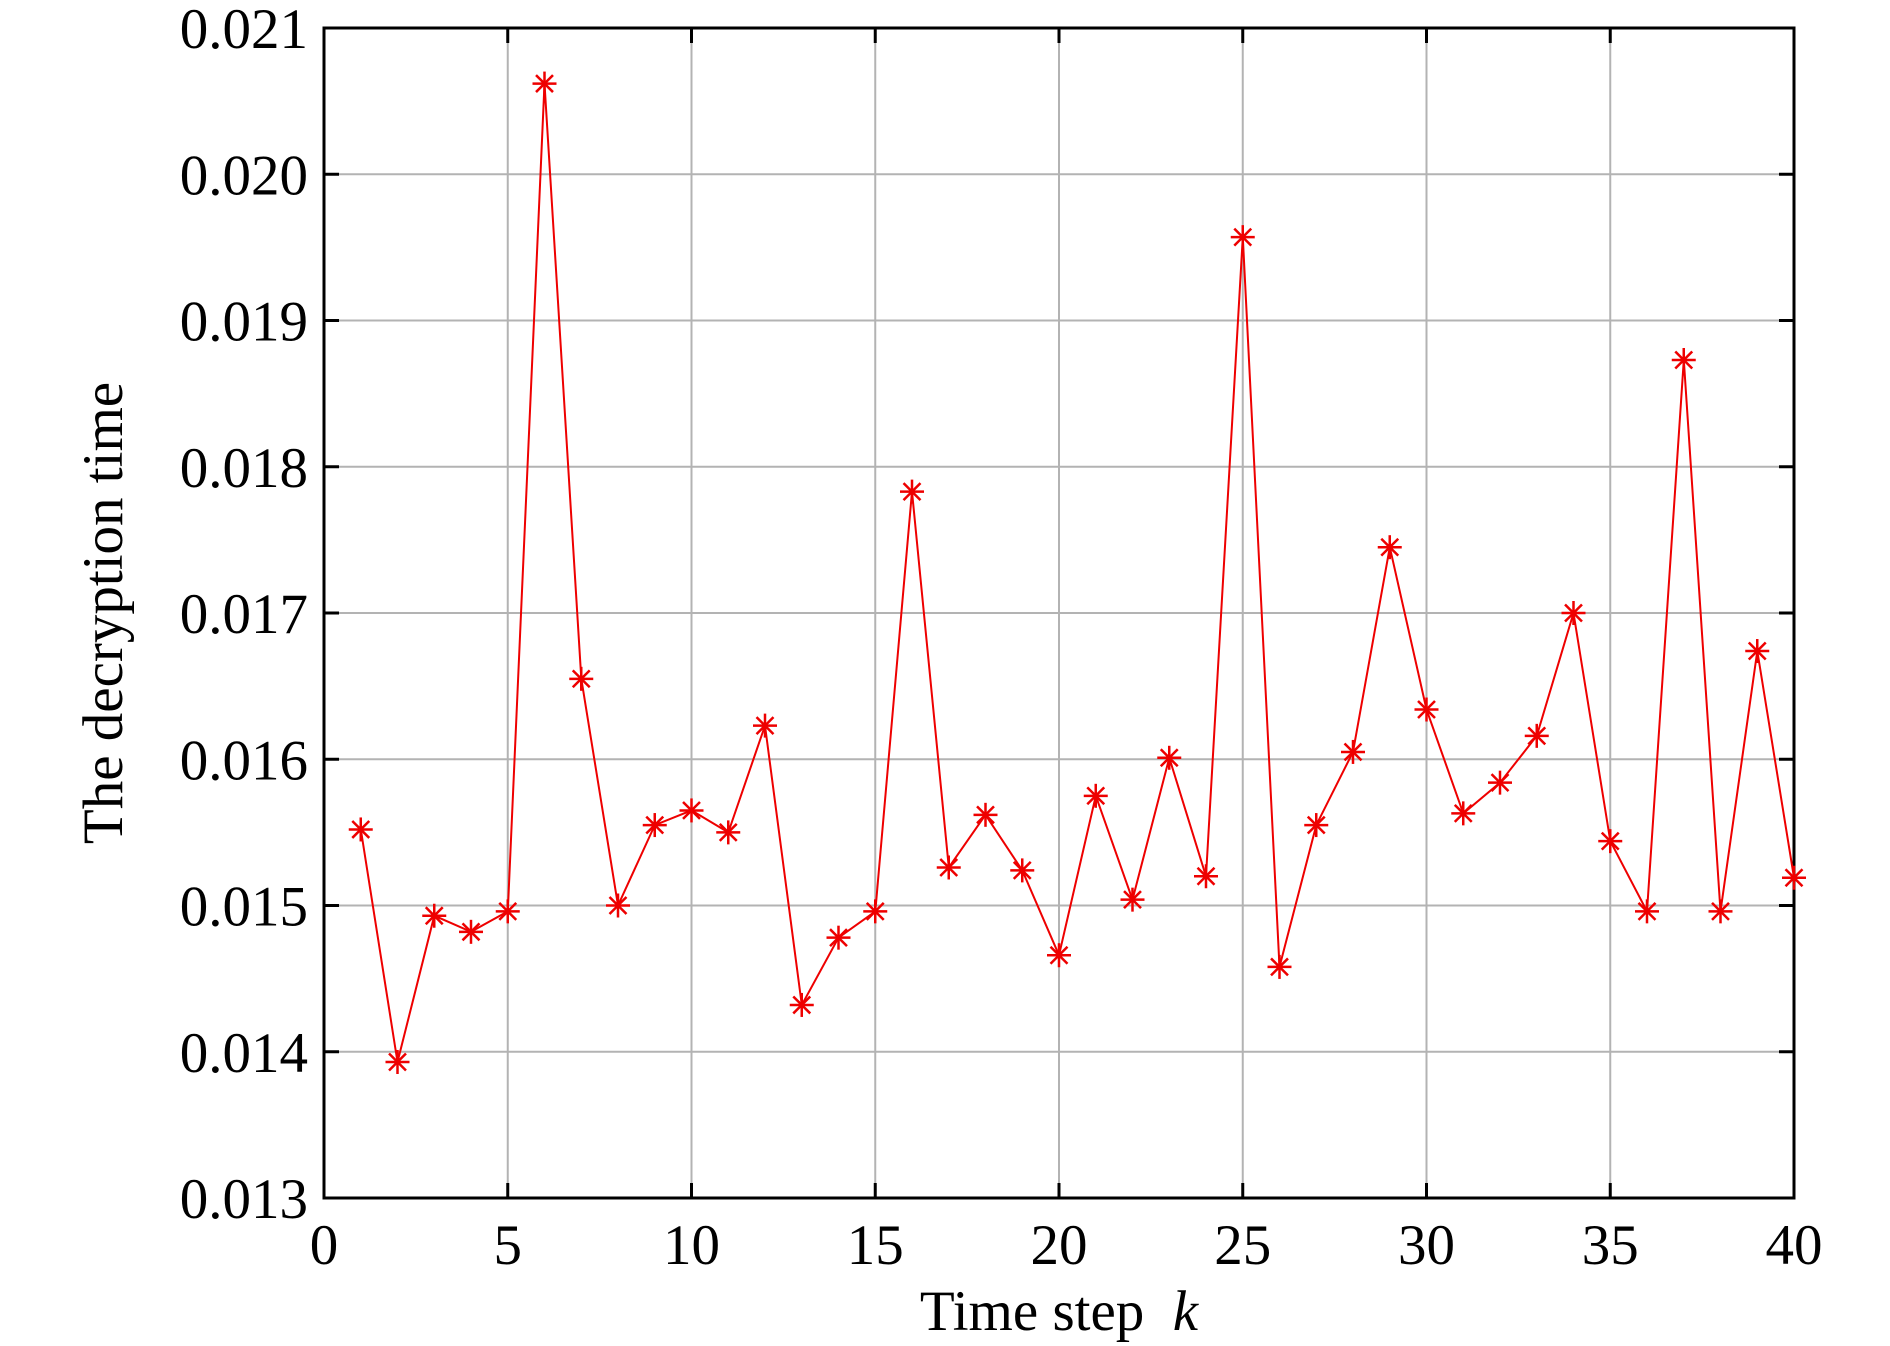 This screenshot has height=1346, width=1890. I want to click on x-tick-label: 10, so click(691, 1245).